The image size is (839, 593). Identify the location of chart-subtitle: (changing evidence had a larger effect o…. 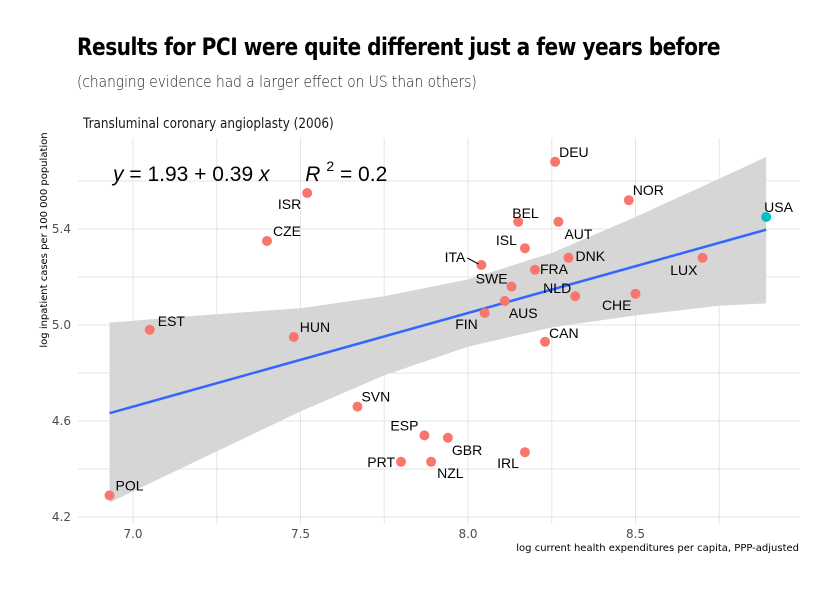
(277, 81).